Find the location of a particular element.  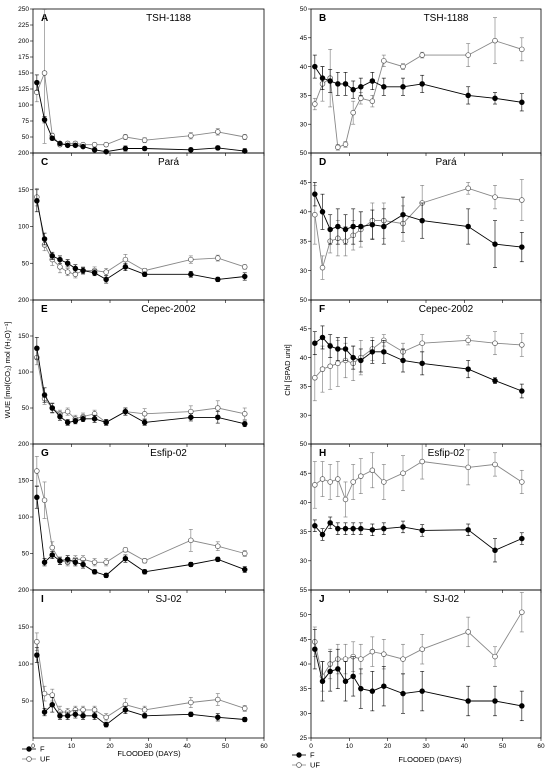

panel-title: TSH-1188 is located at coordinates (168, 18).